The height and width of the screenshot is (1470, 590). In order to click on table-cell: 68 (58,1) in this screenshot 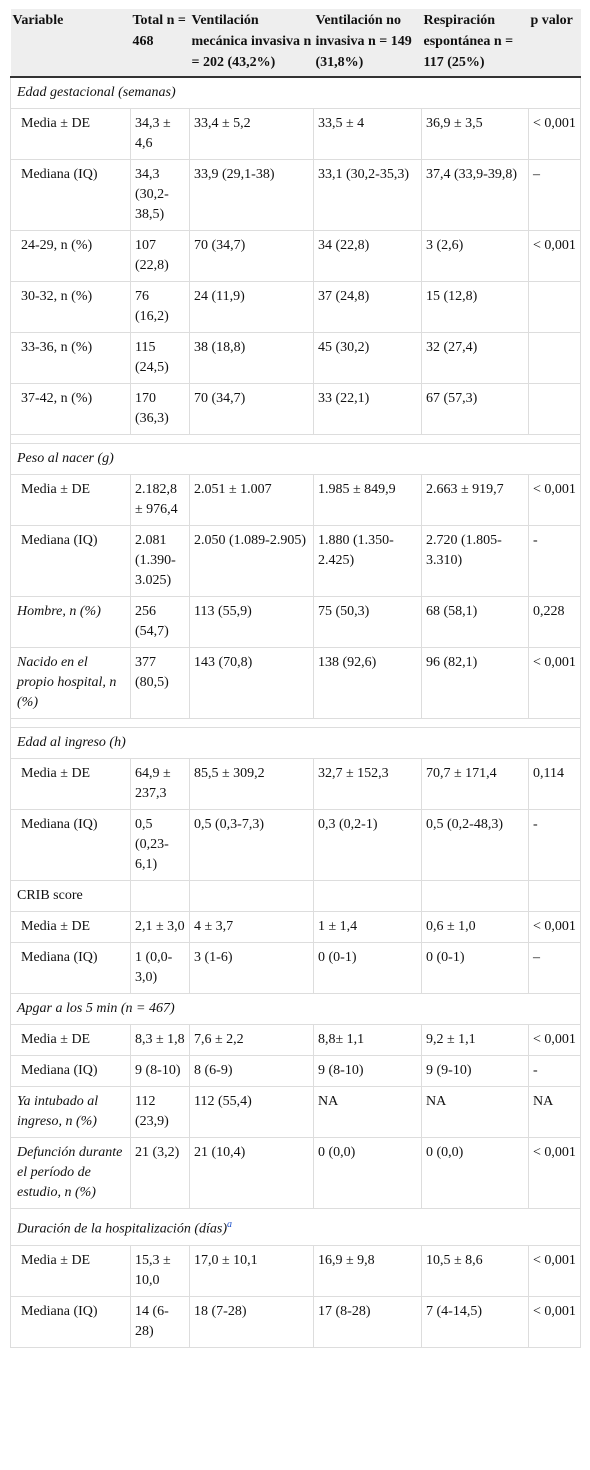, I will do `click(475, 622)`.